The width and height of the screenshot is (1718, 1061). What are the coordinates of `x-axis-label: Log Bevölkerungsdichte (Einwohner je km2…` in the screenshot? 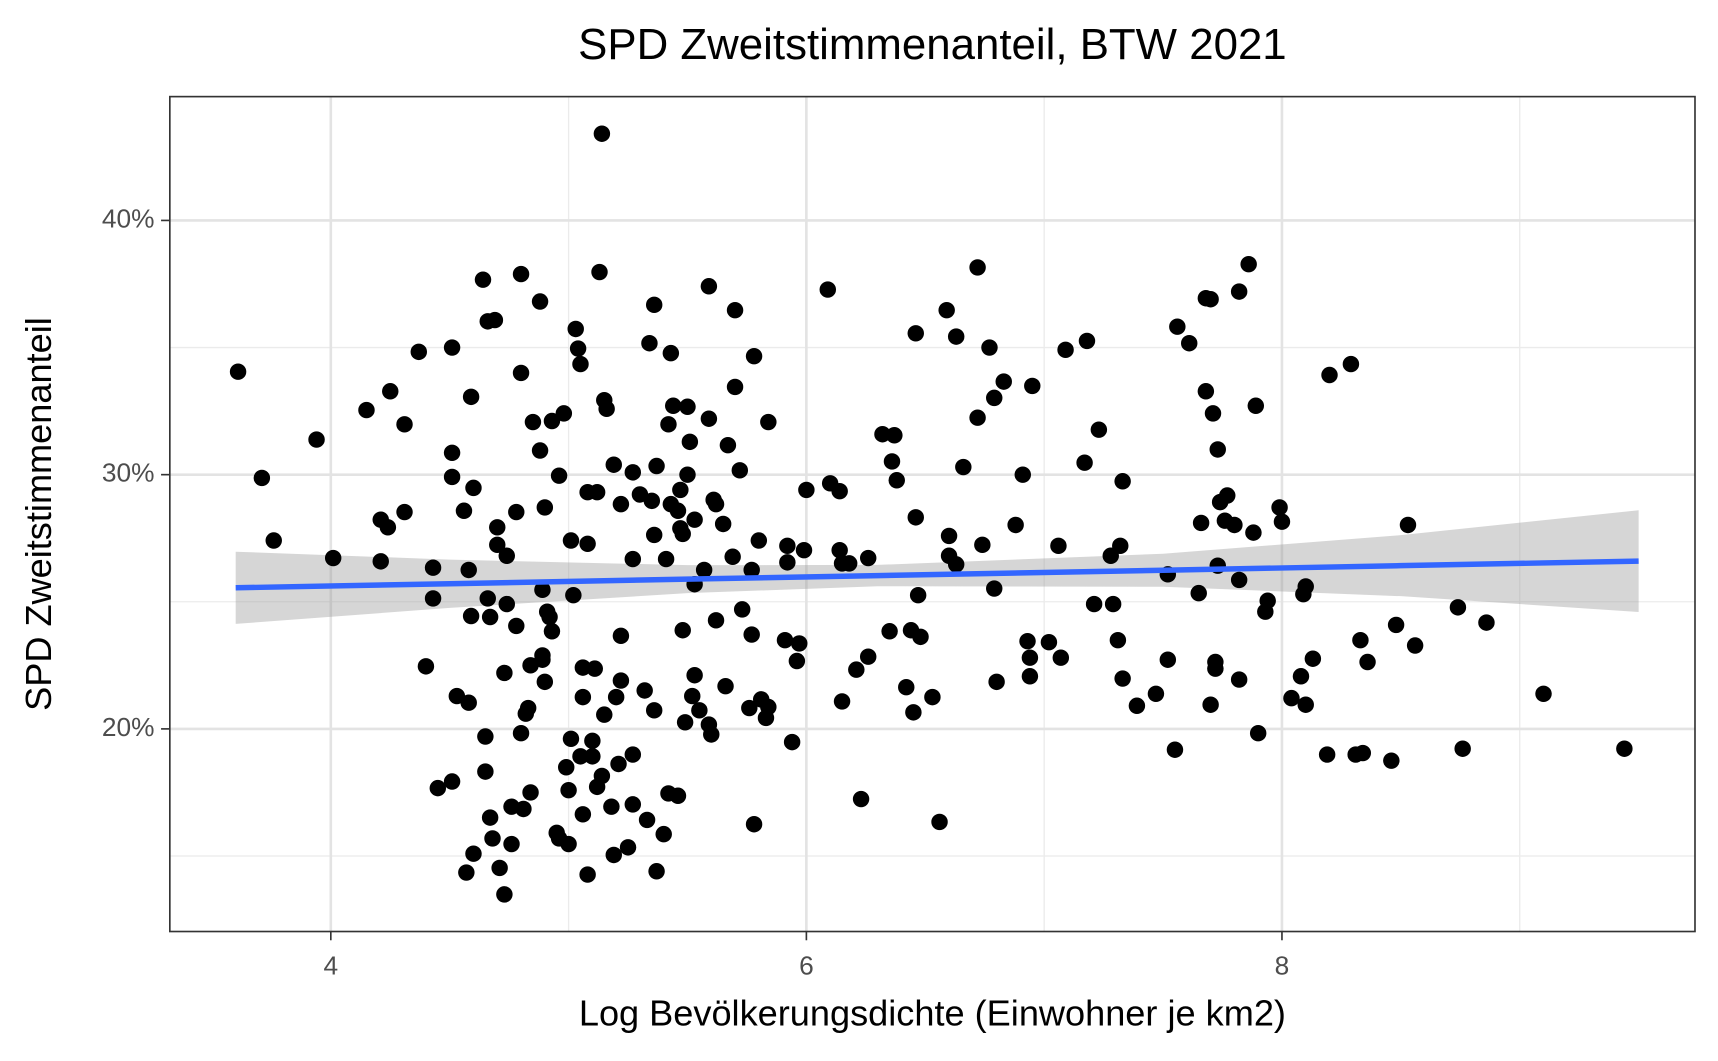 It's located at (932, 1012).